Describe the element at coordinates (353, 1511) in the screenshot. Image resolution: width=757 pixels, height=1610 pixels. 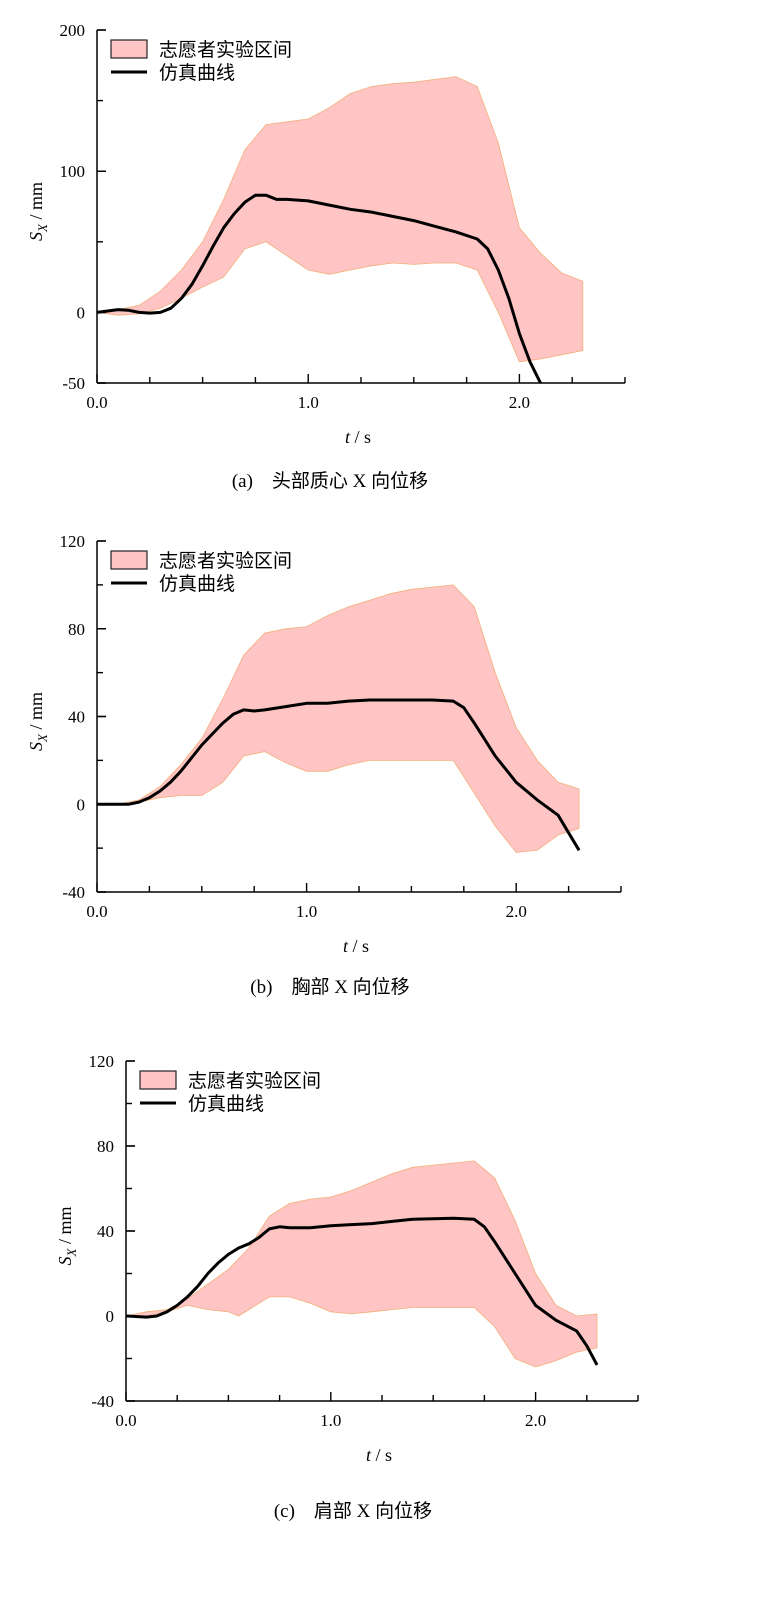
I see `chart-caption: (c) 肩部 X 向位移` at that location.